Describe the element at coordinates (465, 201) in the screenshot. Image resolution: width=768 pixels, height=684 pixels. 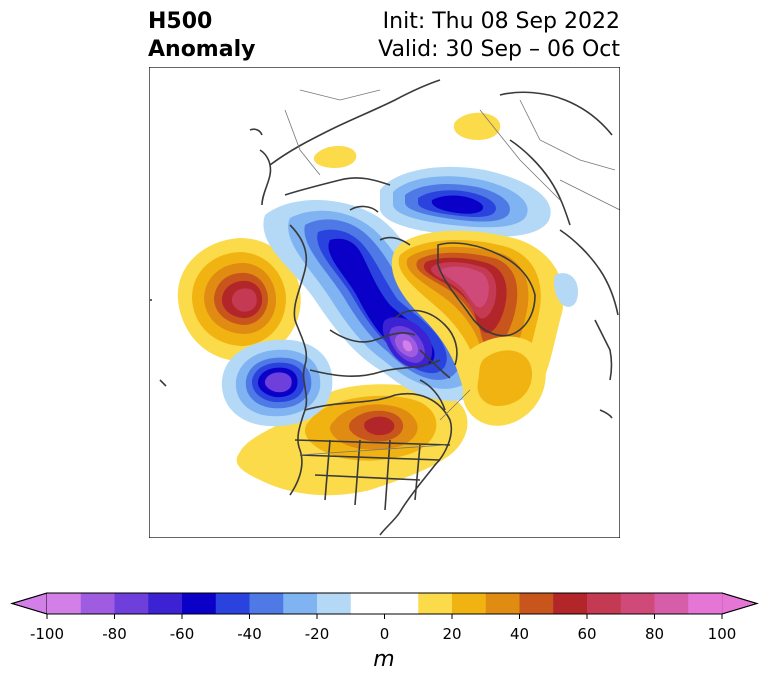
I see `anomaly-siberian-trough` at that location.